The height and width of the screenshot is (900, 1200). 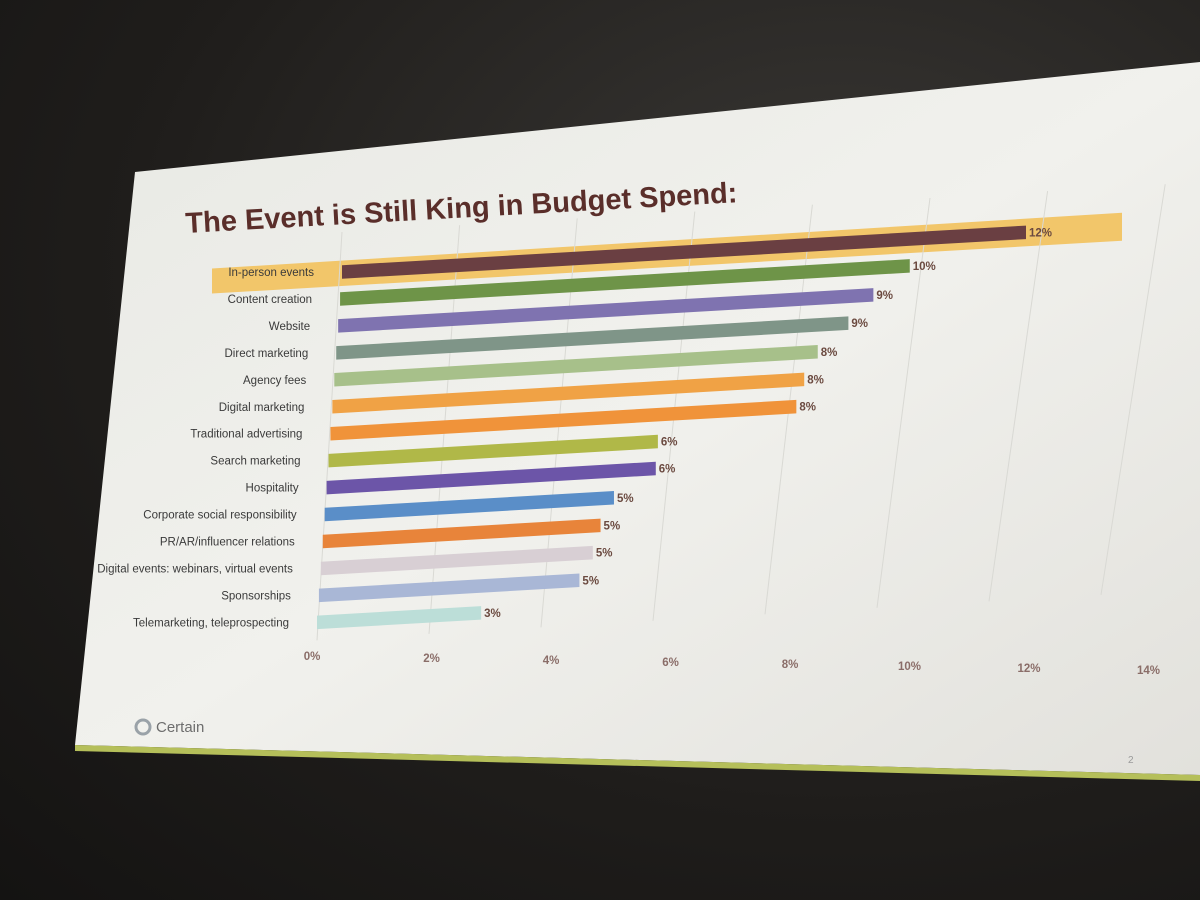 I want to click on category-label: Digital events: webinars, virtual events, so click(x=195, y=569).